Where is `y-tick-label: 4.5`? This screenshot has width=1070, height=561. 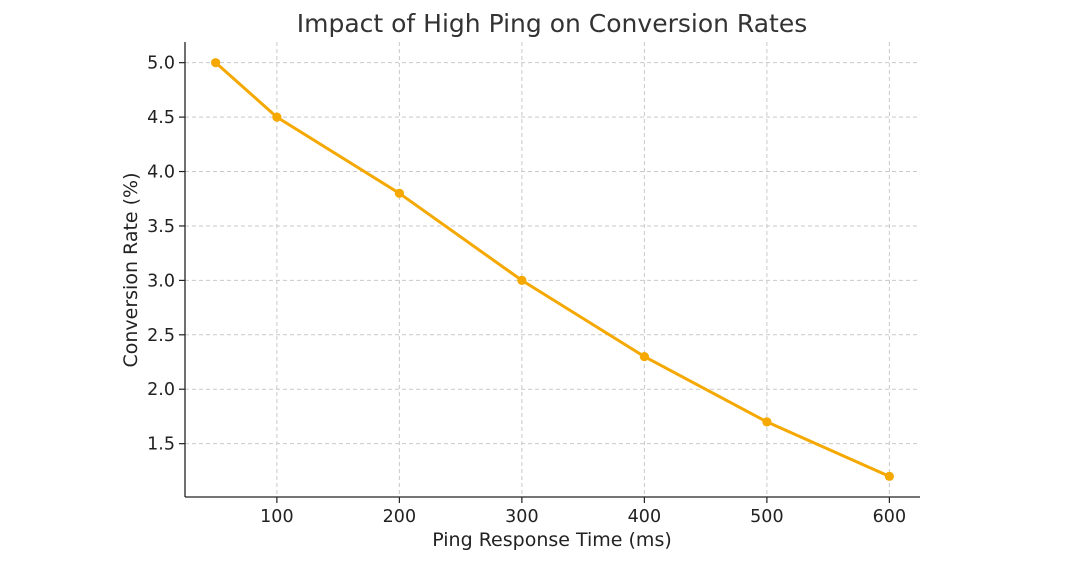
y-tick-label: 4.5 is located at coordinates (161, 118).